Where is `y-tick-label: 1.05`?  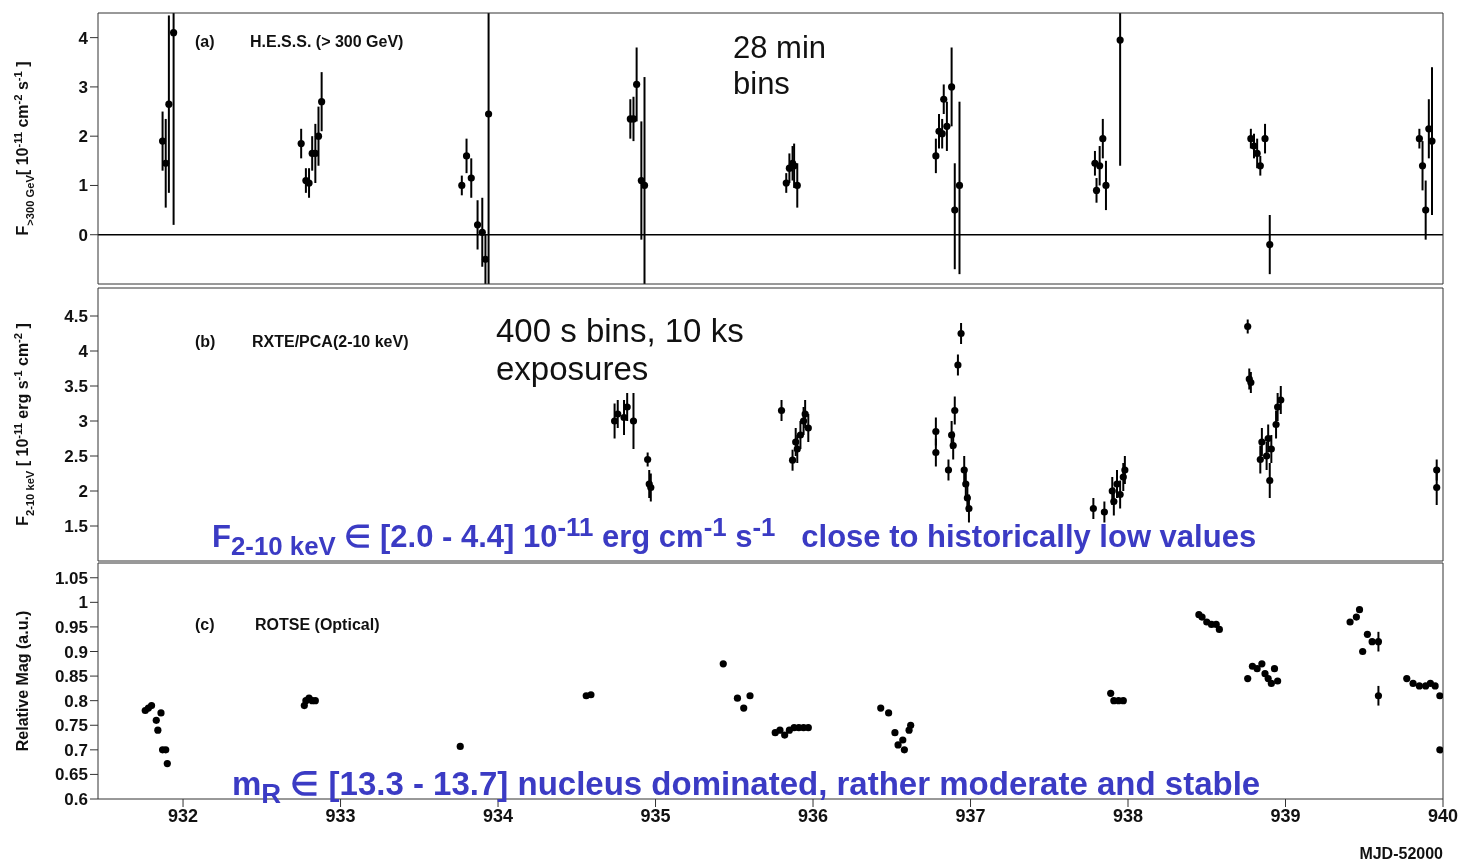 y-tick-label: 1.05 is located at coordinates (71, 578).